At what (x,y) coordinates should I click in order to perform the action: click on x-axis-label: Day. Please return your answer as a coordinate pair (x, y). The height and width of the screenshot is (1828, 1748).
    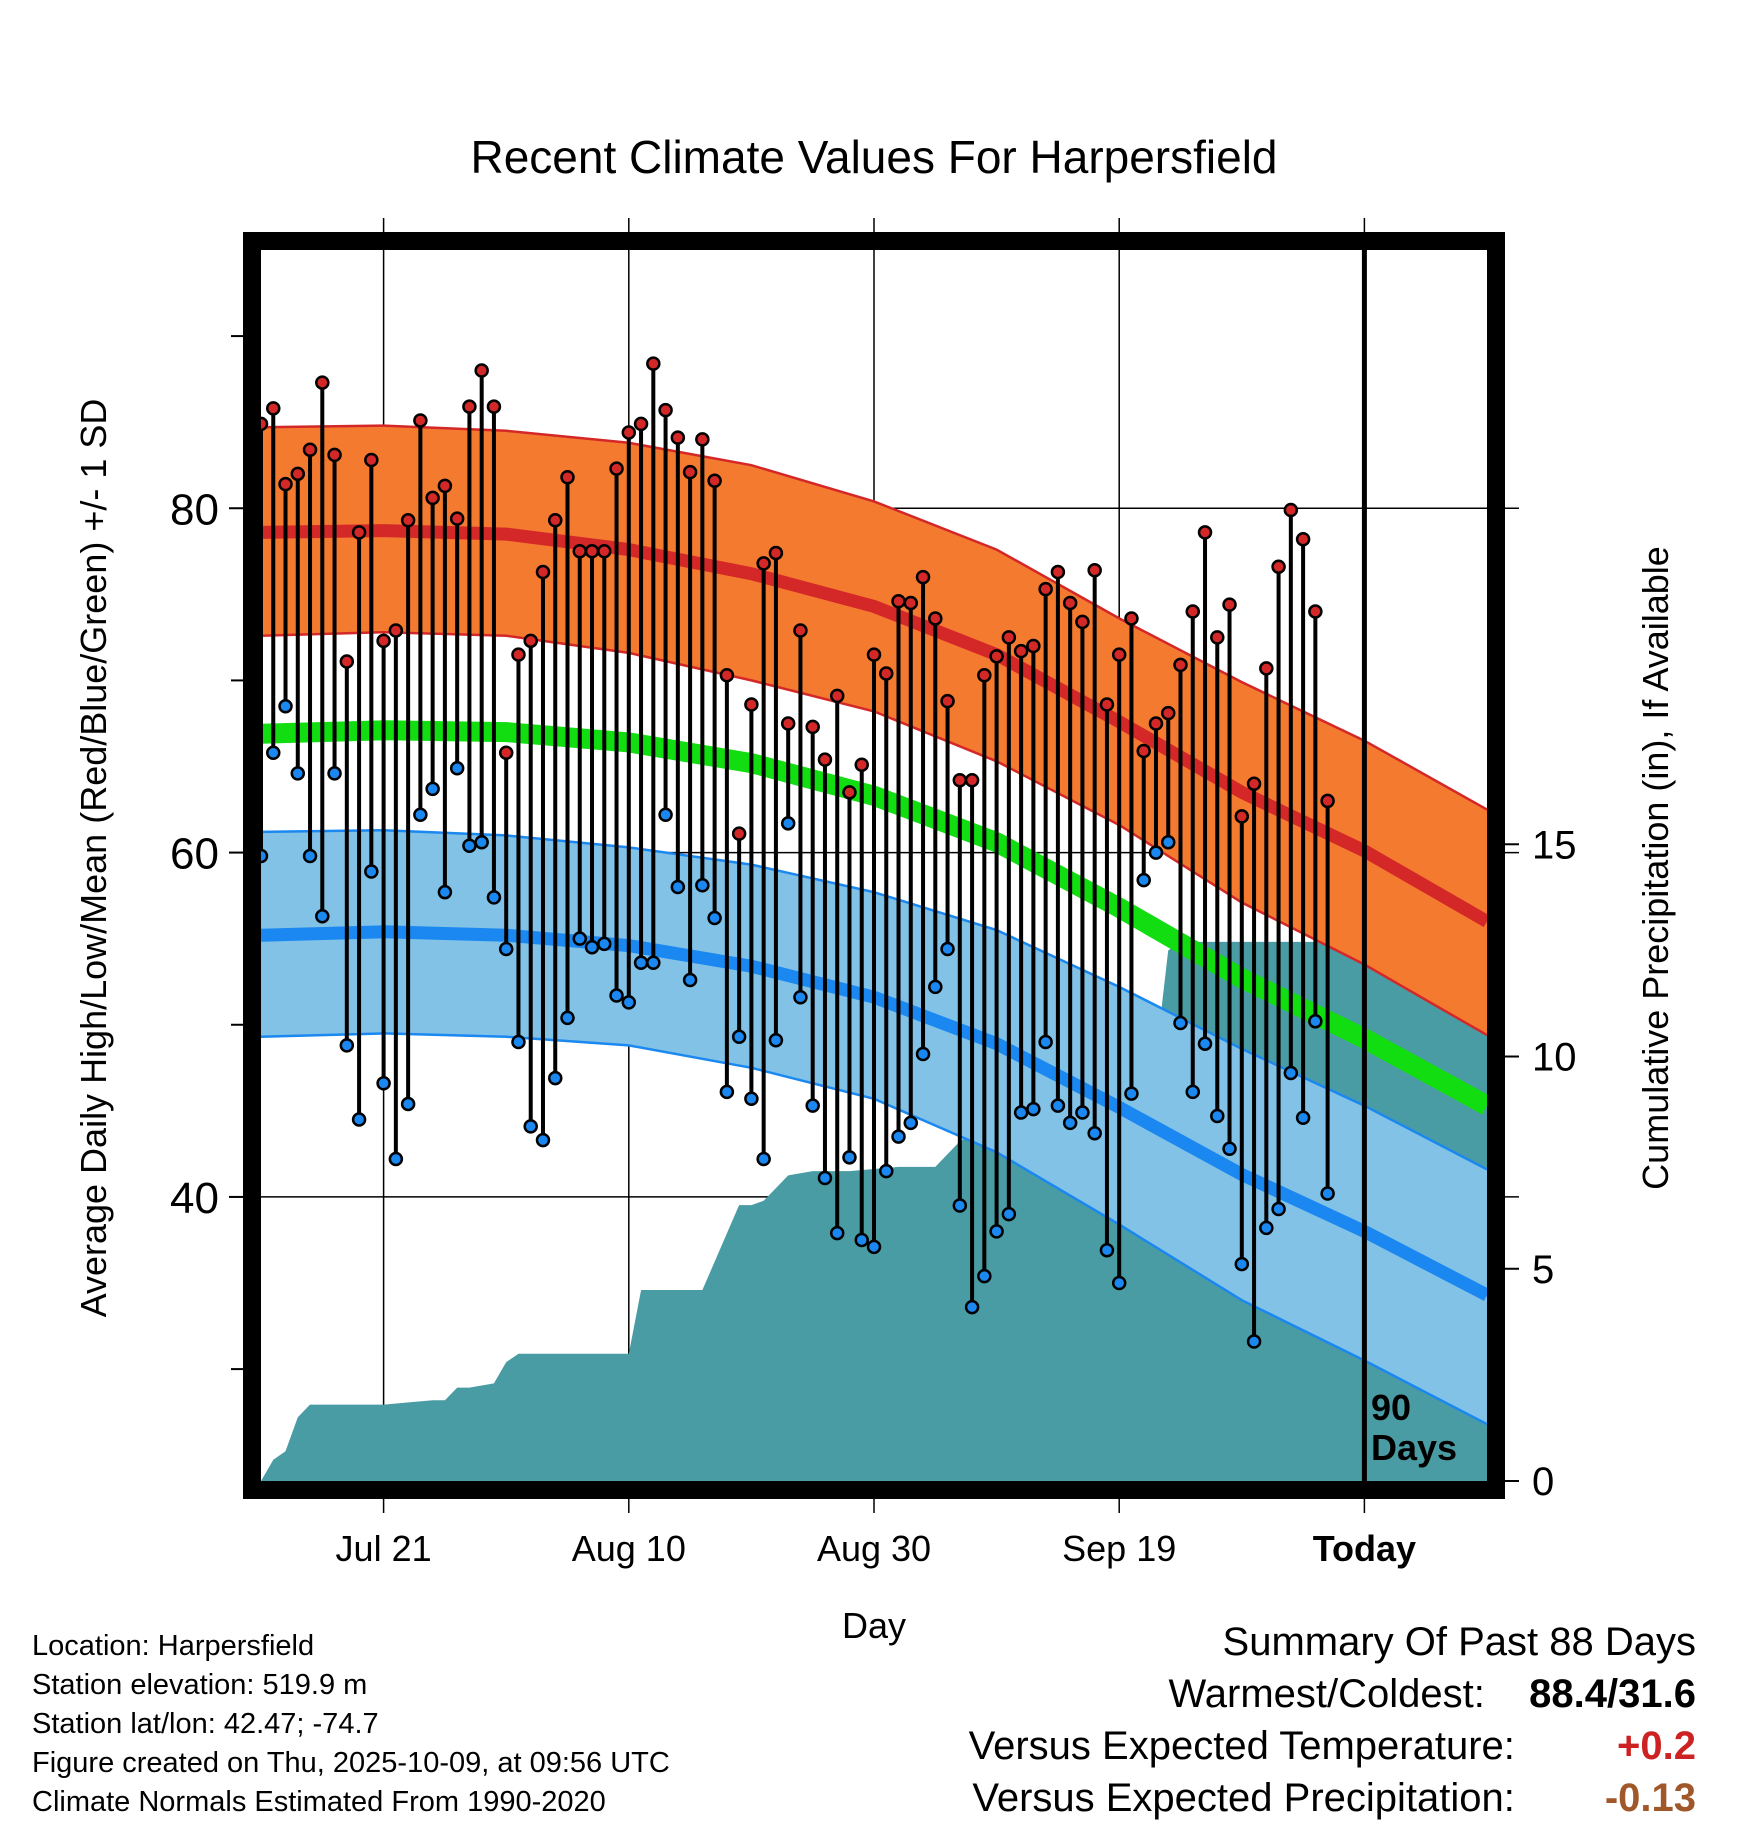
    Looking at the image, I should click on (874, 1625).